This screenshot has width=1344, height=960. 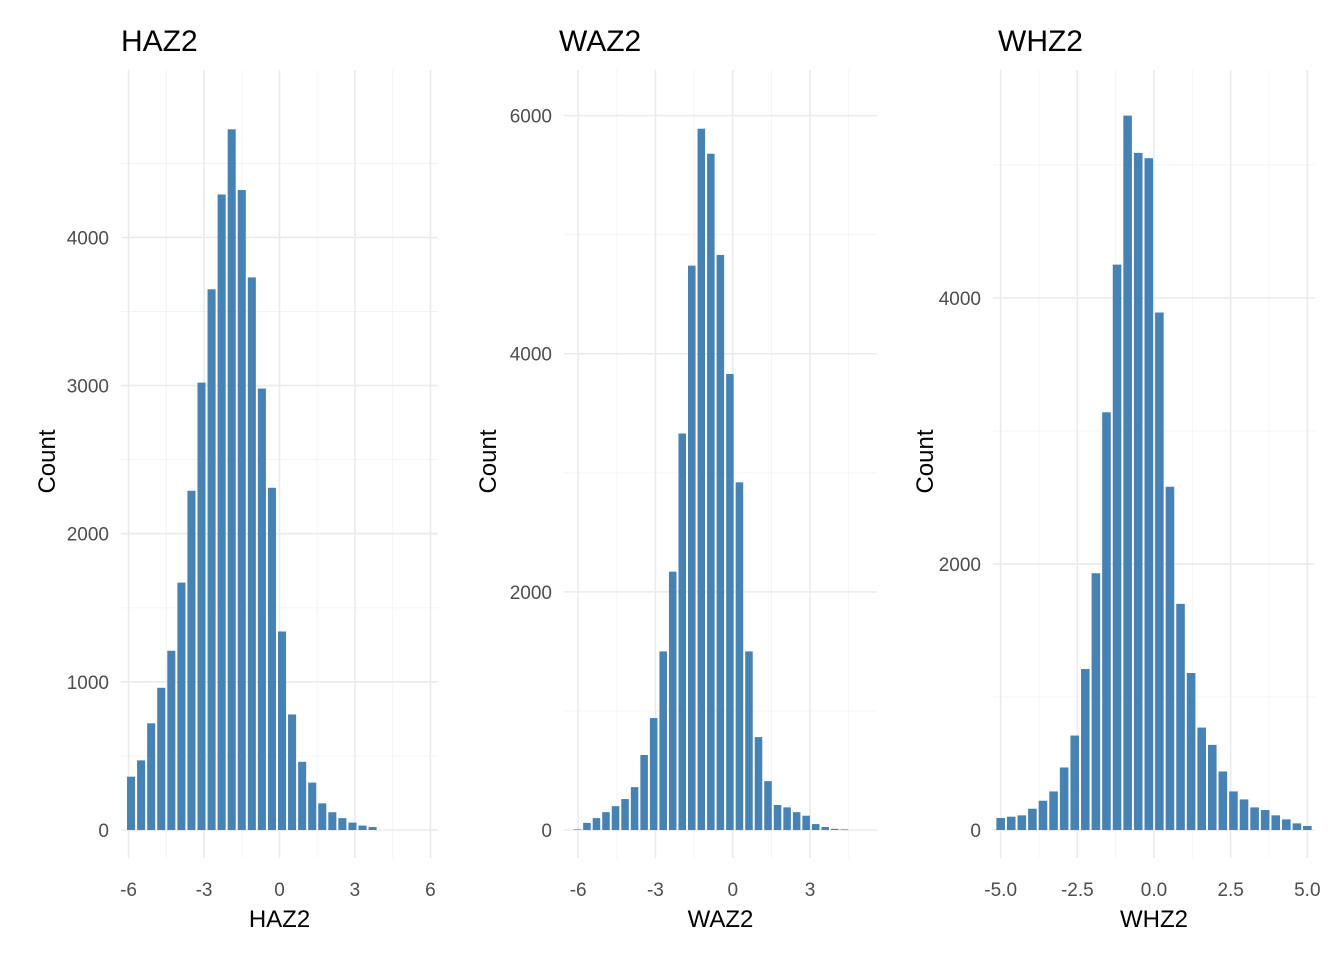 What do you see at coordinates (159, 41) in the screenshot?
I see `panel-title: HAZ2` at bounding box center [159, 41].